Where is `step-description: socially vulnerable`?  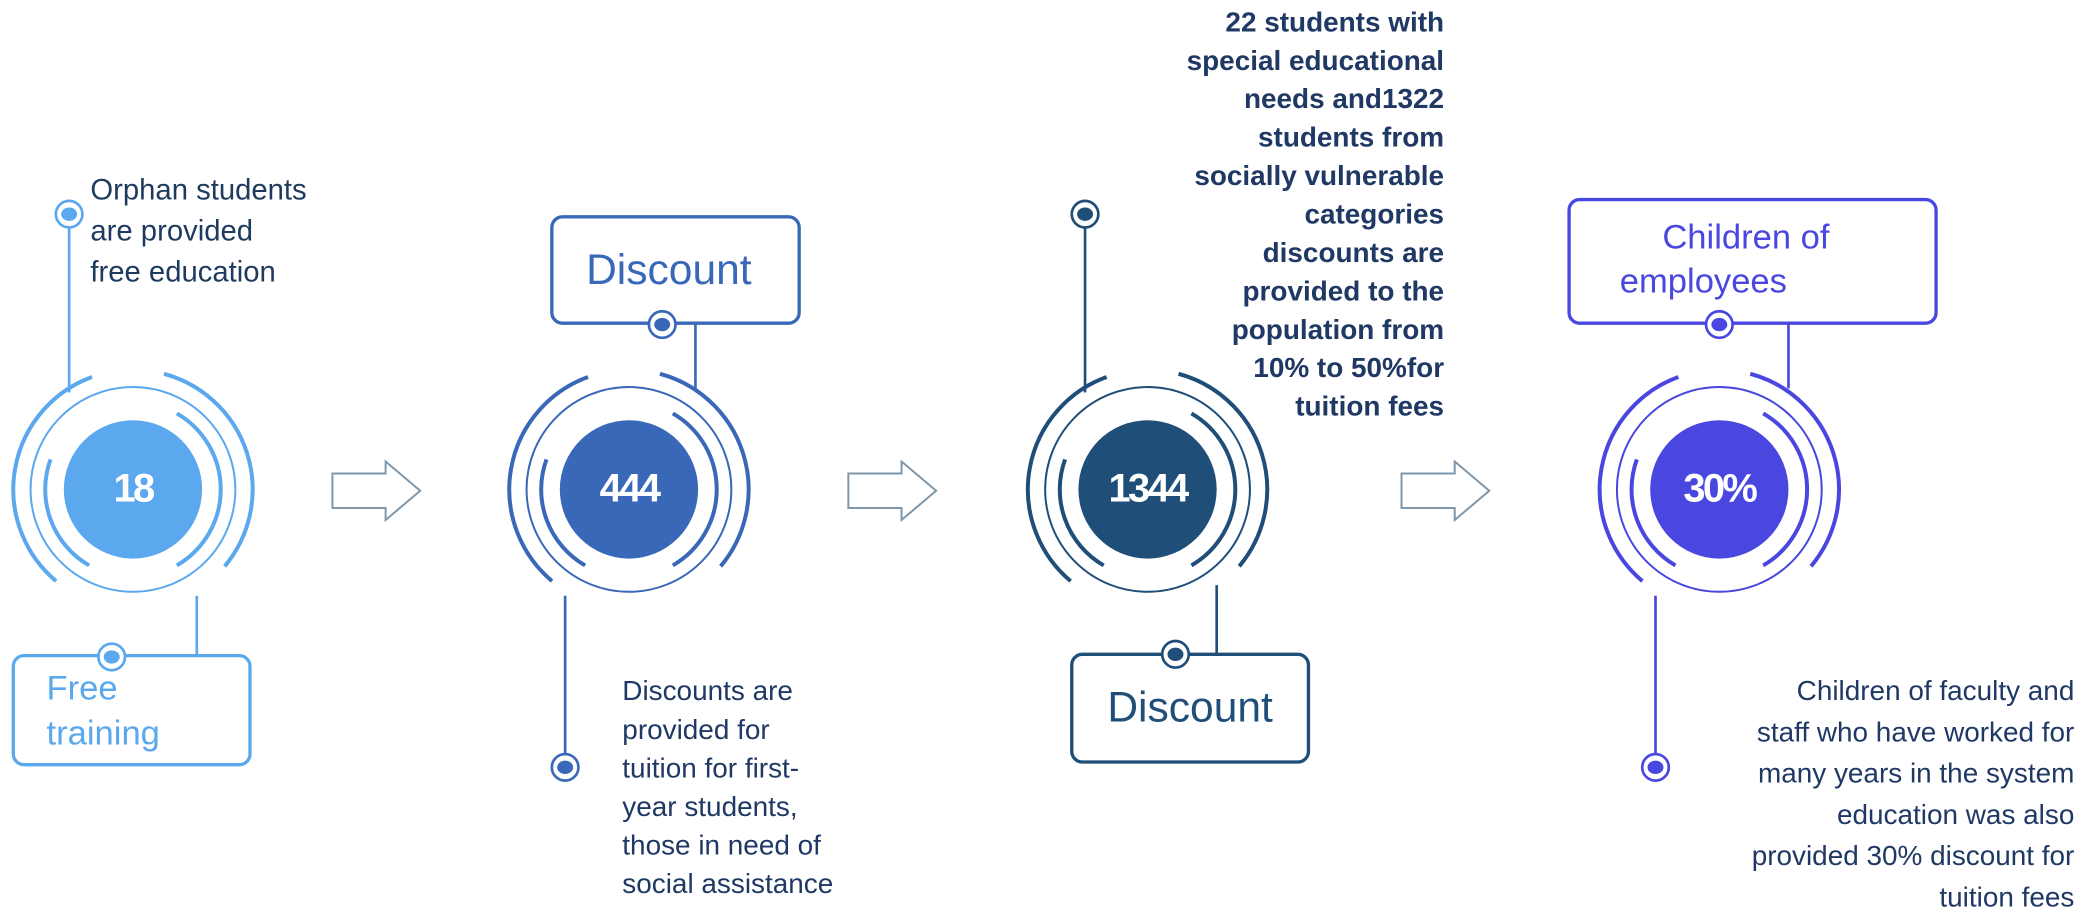
step-description: socially vulnerable is located at coordinates (1319, 175).